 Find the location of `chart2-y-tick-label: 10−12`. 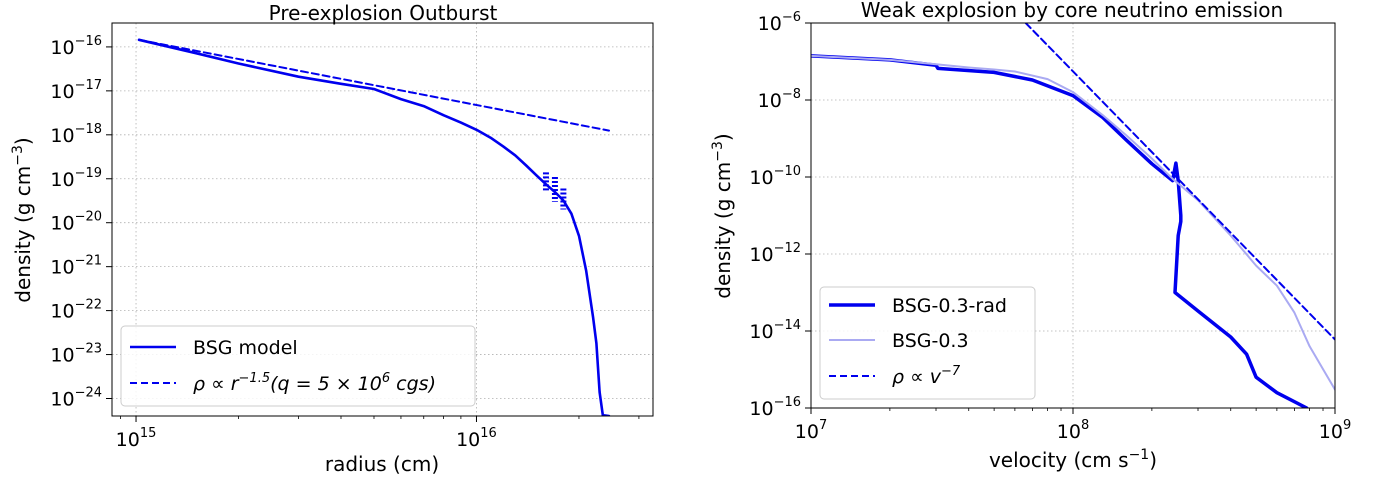

chart2-y-tick-label: 10−12 is located at coordinates (775, 253).